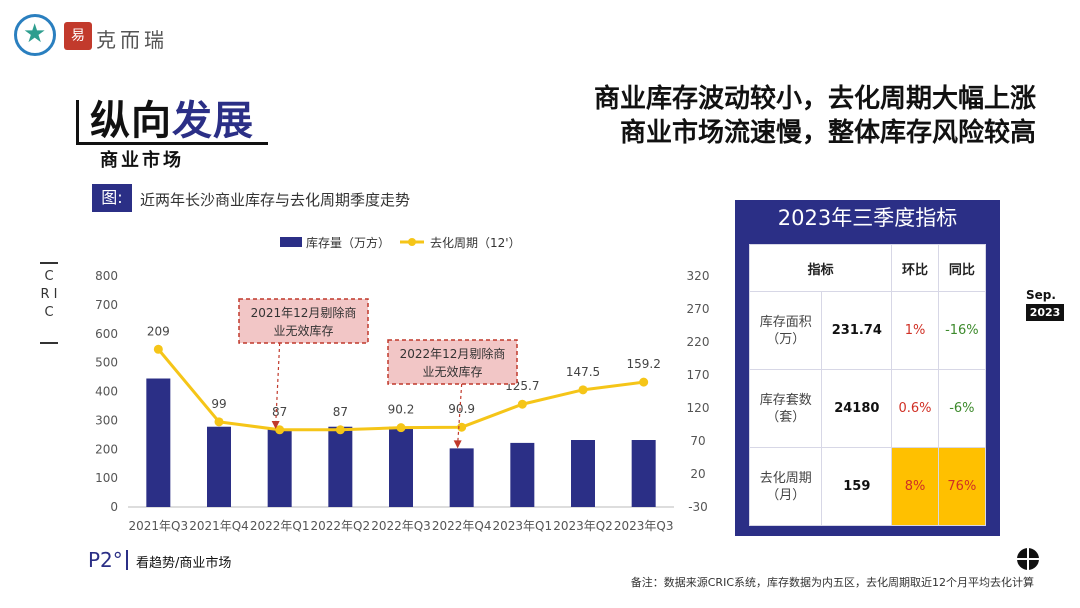  What do you see at coordinates (304, 312) in the screenshot?
I see `annotation-text-line1: 2021年12月剔除商` at bounding box center [304, 312].